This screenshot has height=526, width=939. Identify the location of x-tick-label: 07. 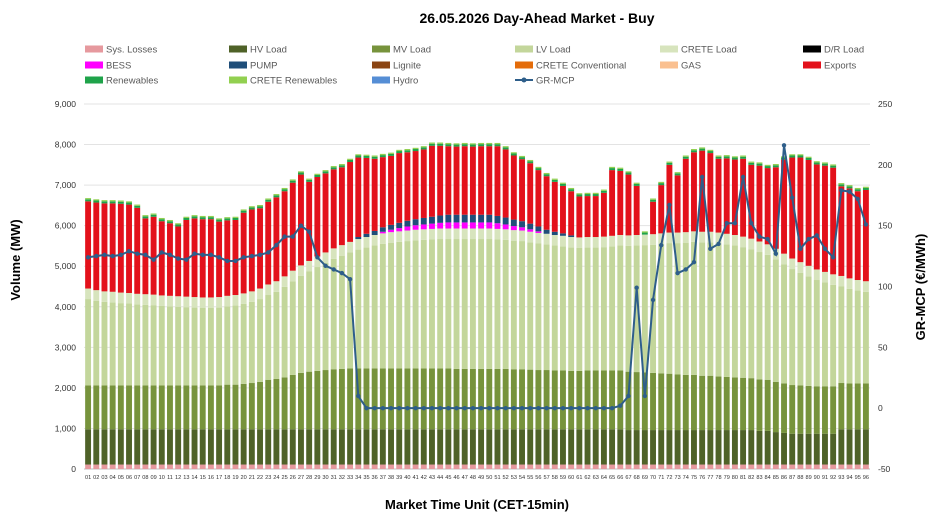
(137, 478).